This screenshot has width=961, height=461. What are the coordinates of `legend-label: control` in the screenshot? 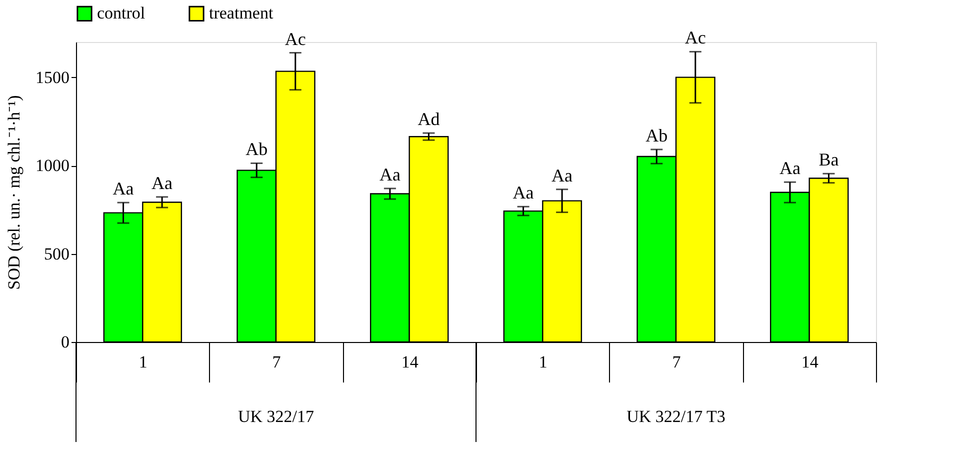 It's located at (121, 13).